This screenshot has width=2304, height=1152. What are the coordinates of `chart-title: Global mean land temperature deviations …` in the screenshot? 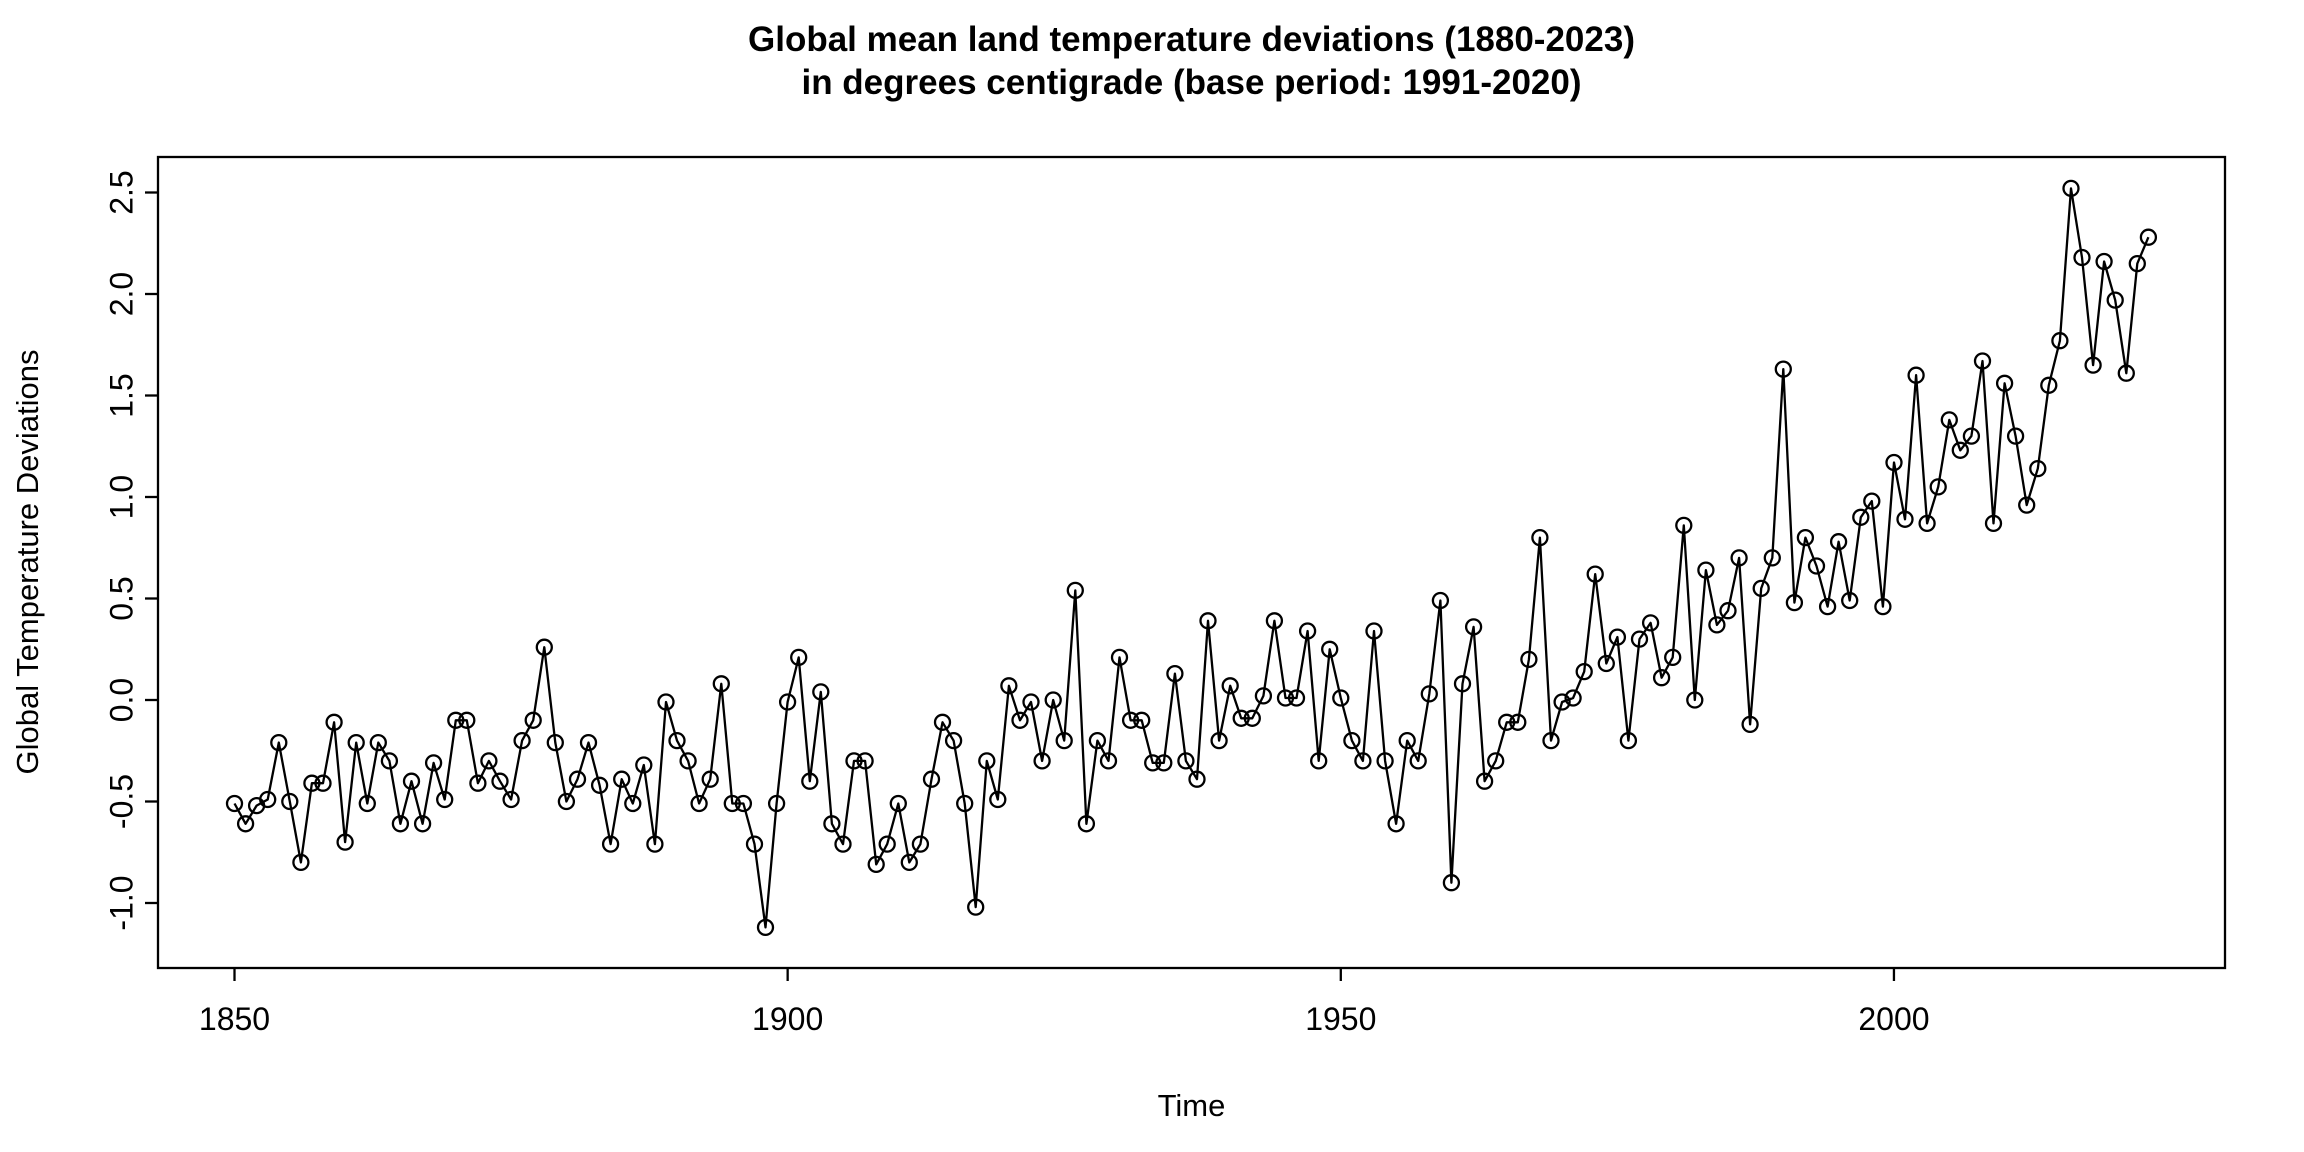 It's located at (1191, 61).